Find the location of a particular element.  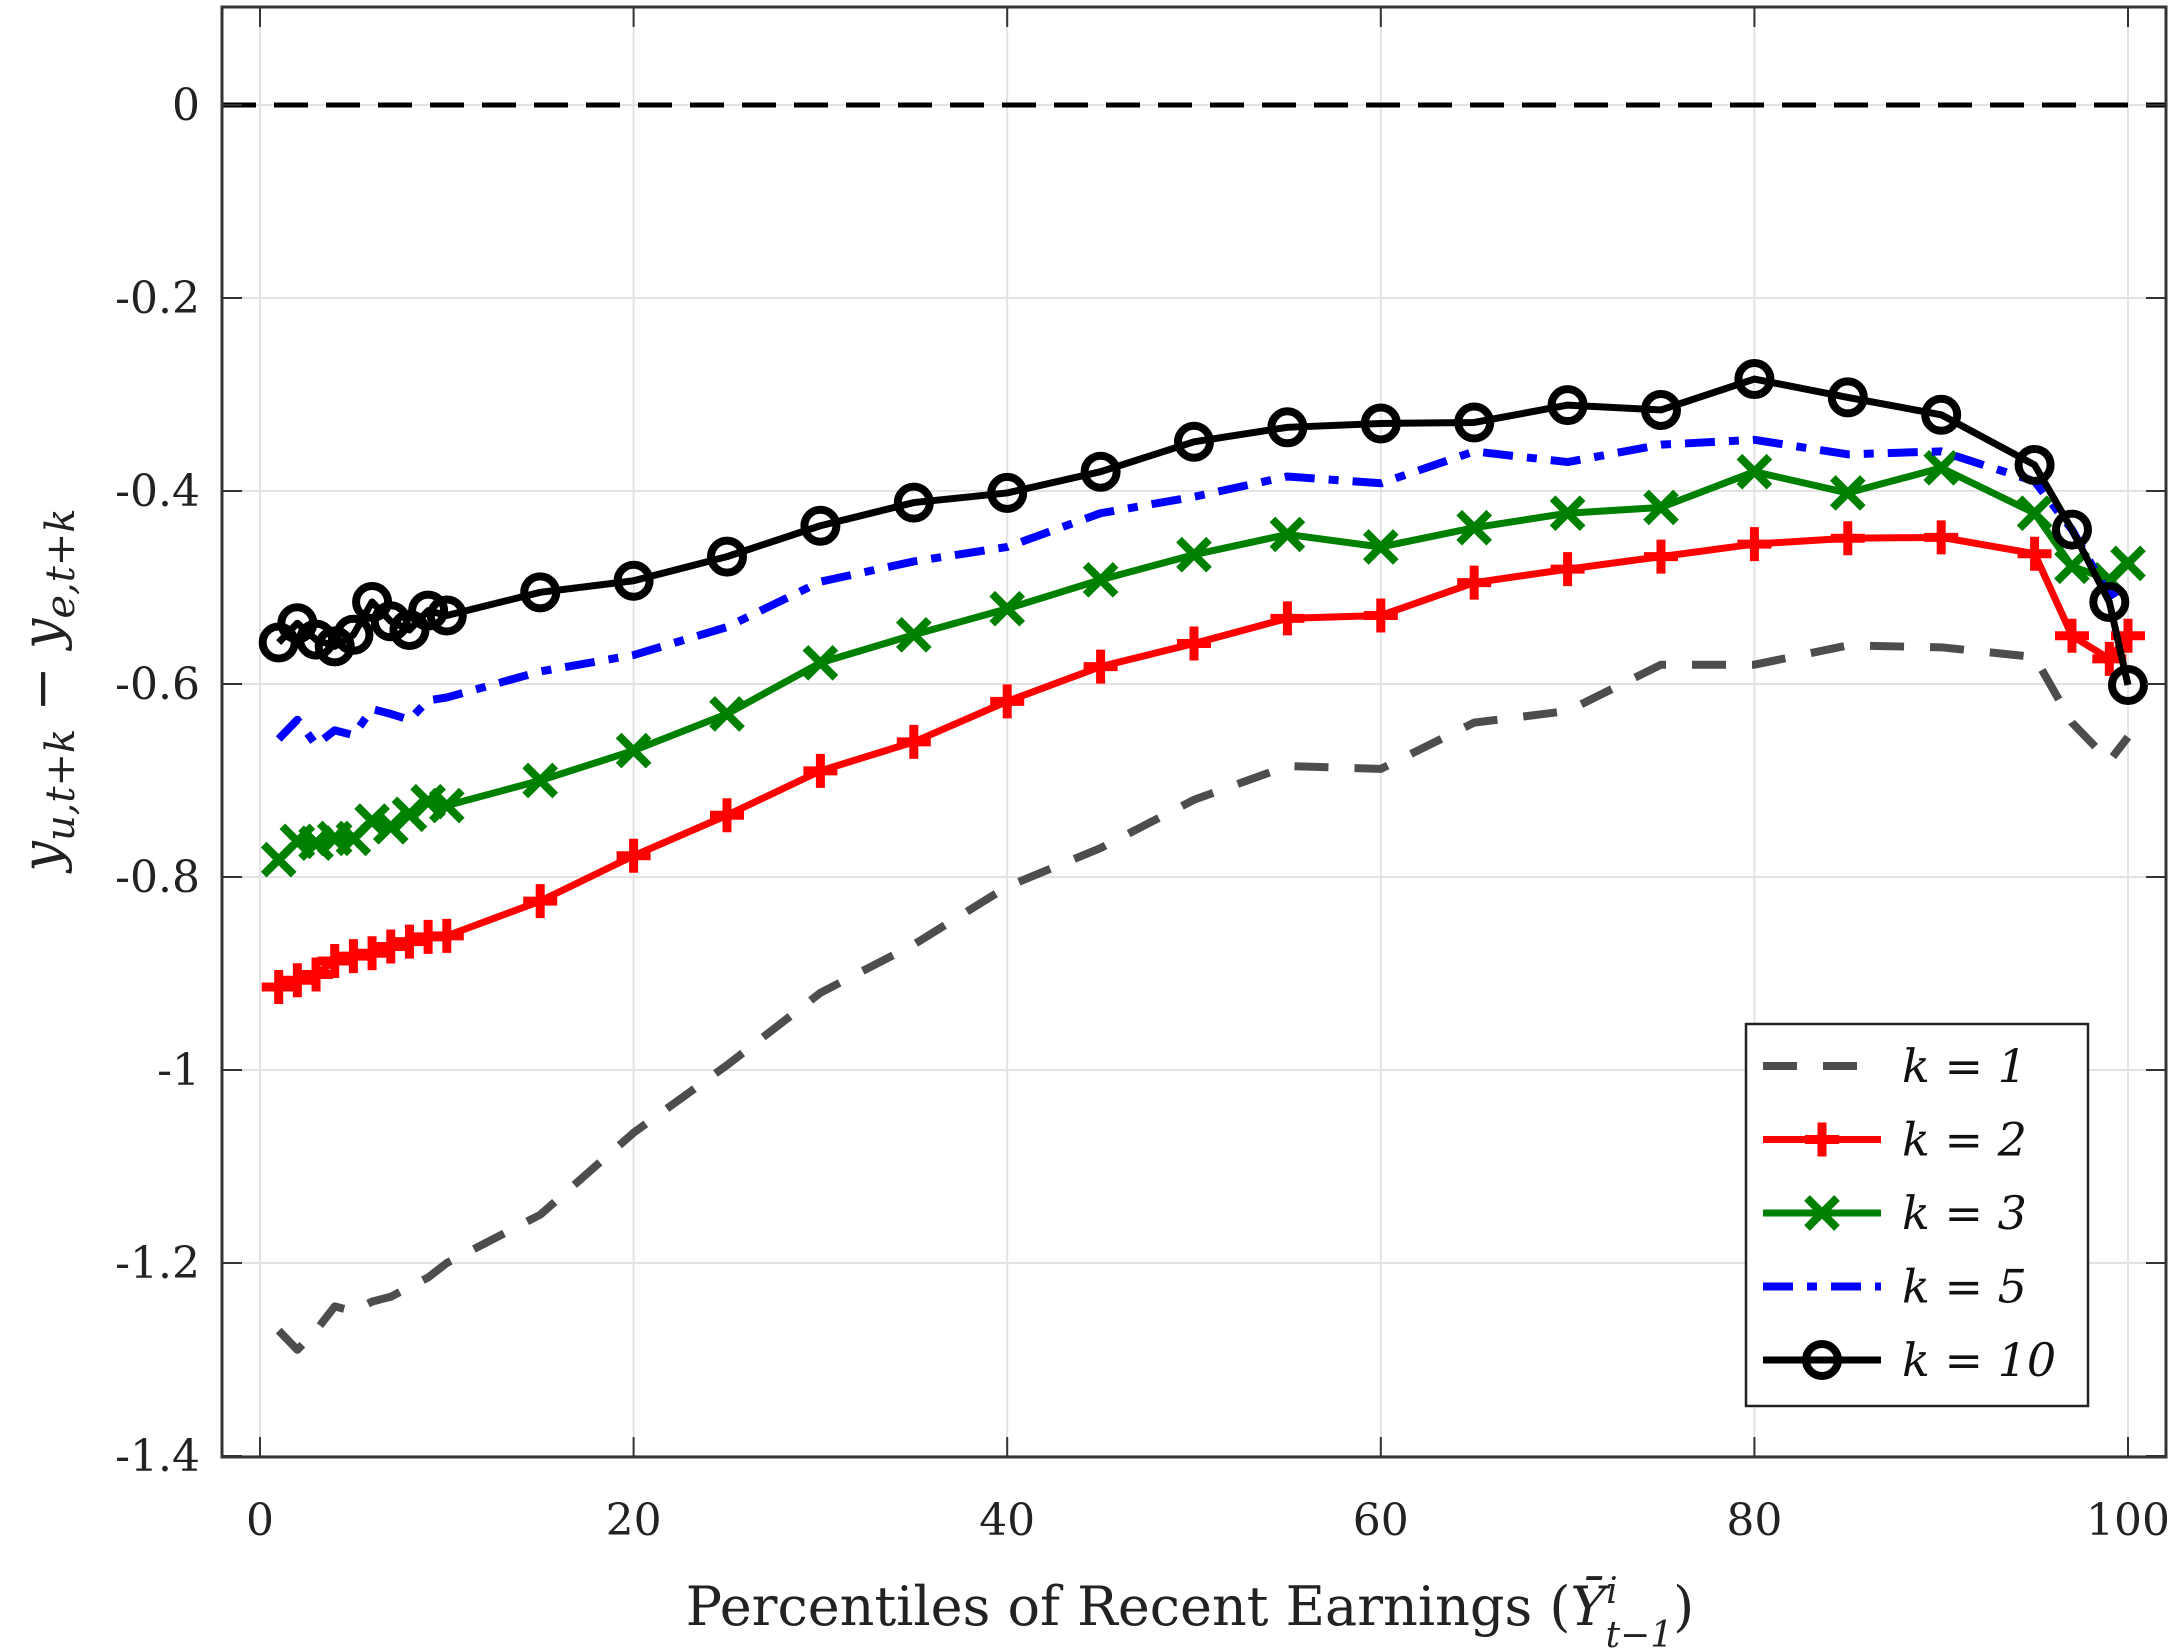

legend-label: k = 1 is located at coordinates (1964, 1066).